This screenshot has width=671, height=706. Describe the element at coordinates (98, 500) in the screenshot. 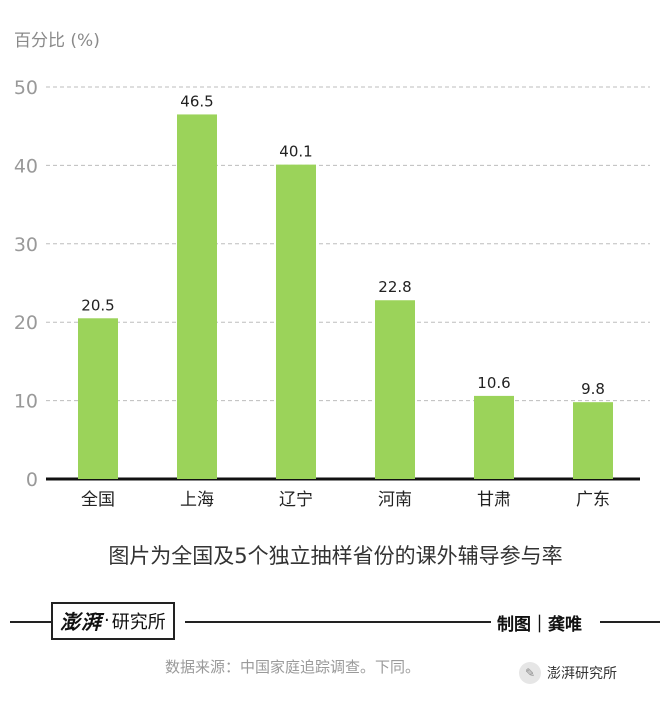

I see `x-tick-label: 全国` at that location.